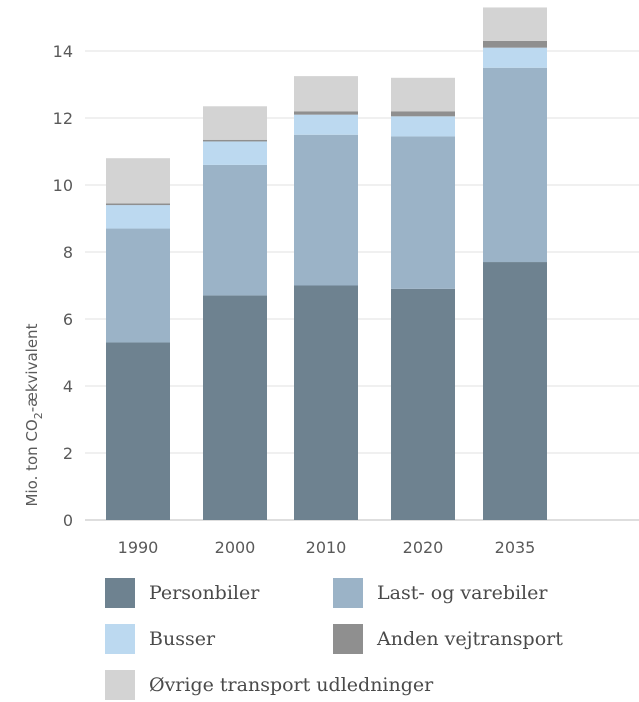 Image resolution: width=639 pixels, height=702 pixels. I want to click on x-tick-2035: 2035, so click(515, 547).